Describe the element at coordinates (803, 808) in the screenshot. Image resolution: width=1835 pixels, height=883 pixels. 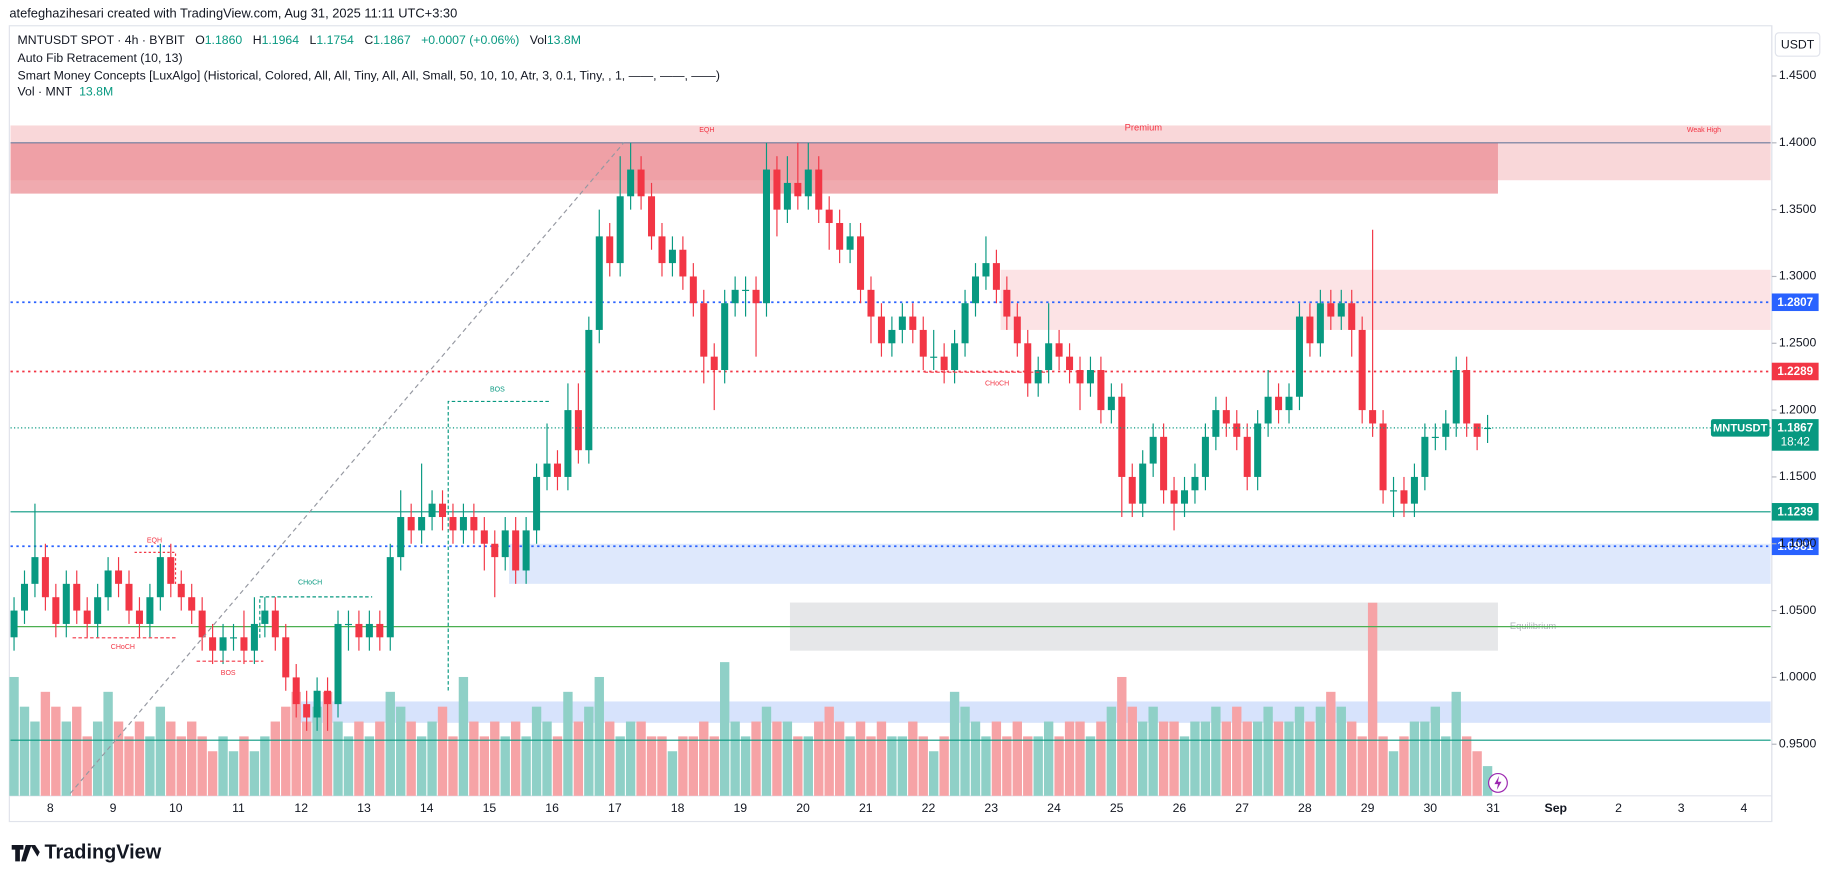
I see `x-tick-label: 20` at that location.